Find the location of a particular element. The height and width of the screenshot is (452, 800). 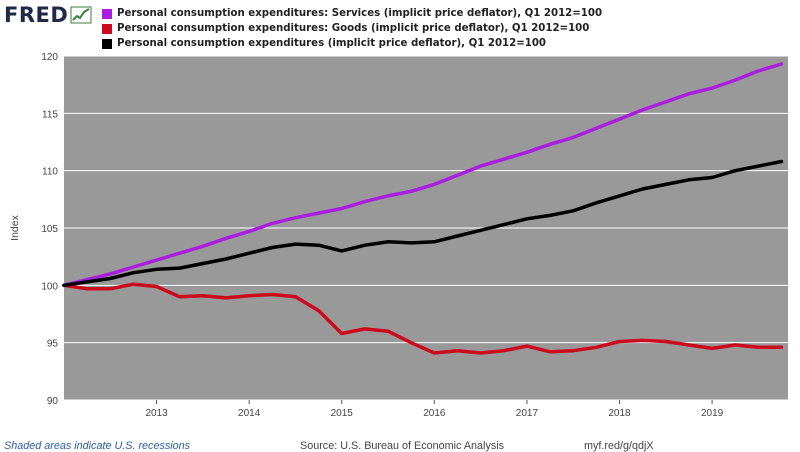

y-tick-label: 115 is located at coordinates (50, 114).